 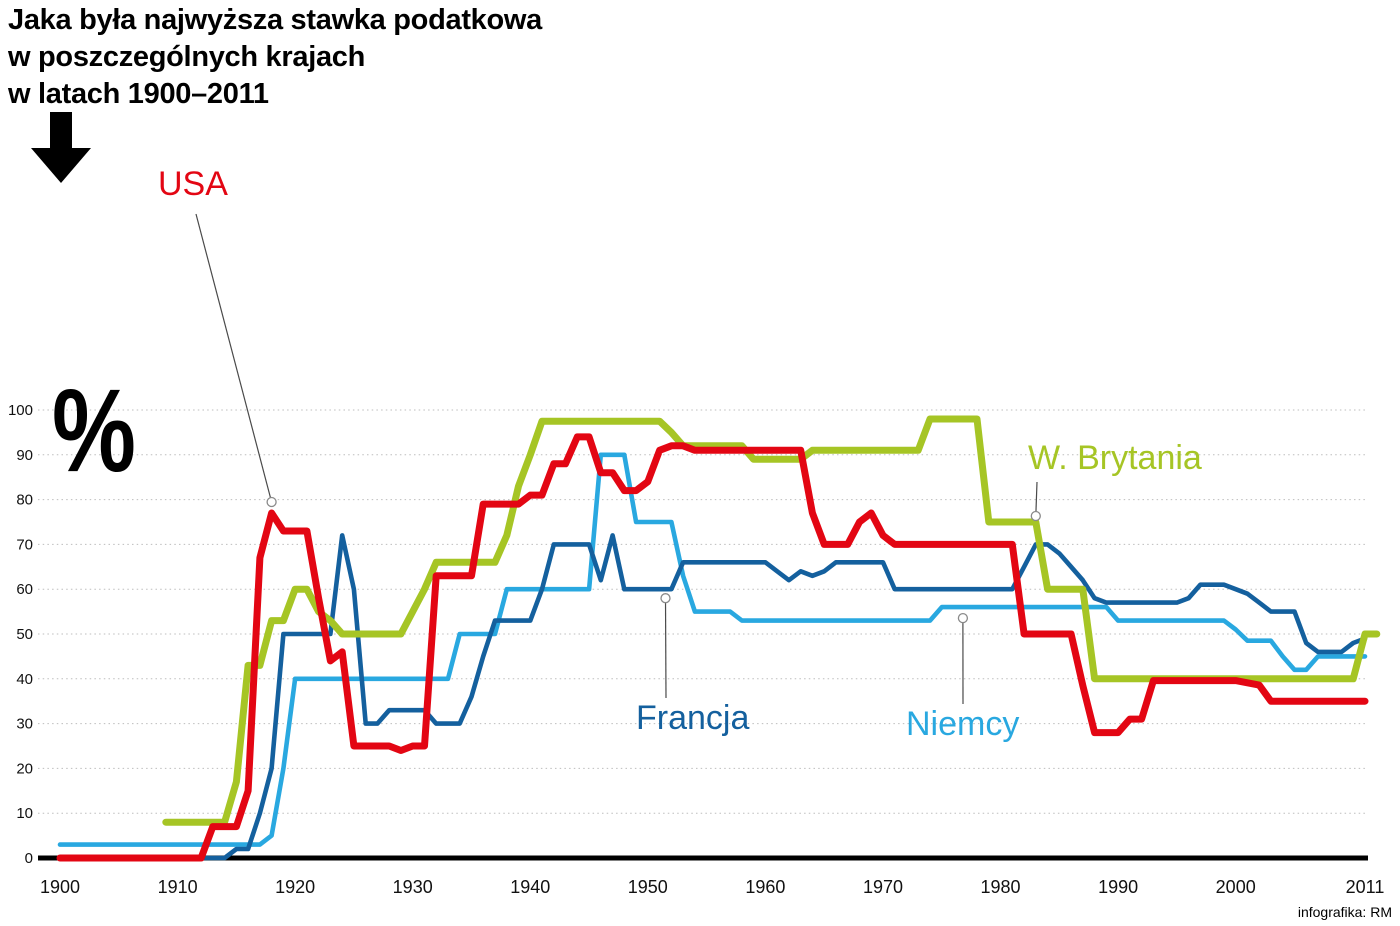 I want to click on credit-text: infografika: RM, so click(x=1344, y=912).